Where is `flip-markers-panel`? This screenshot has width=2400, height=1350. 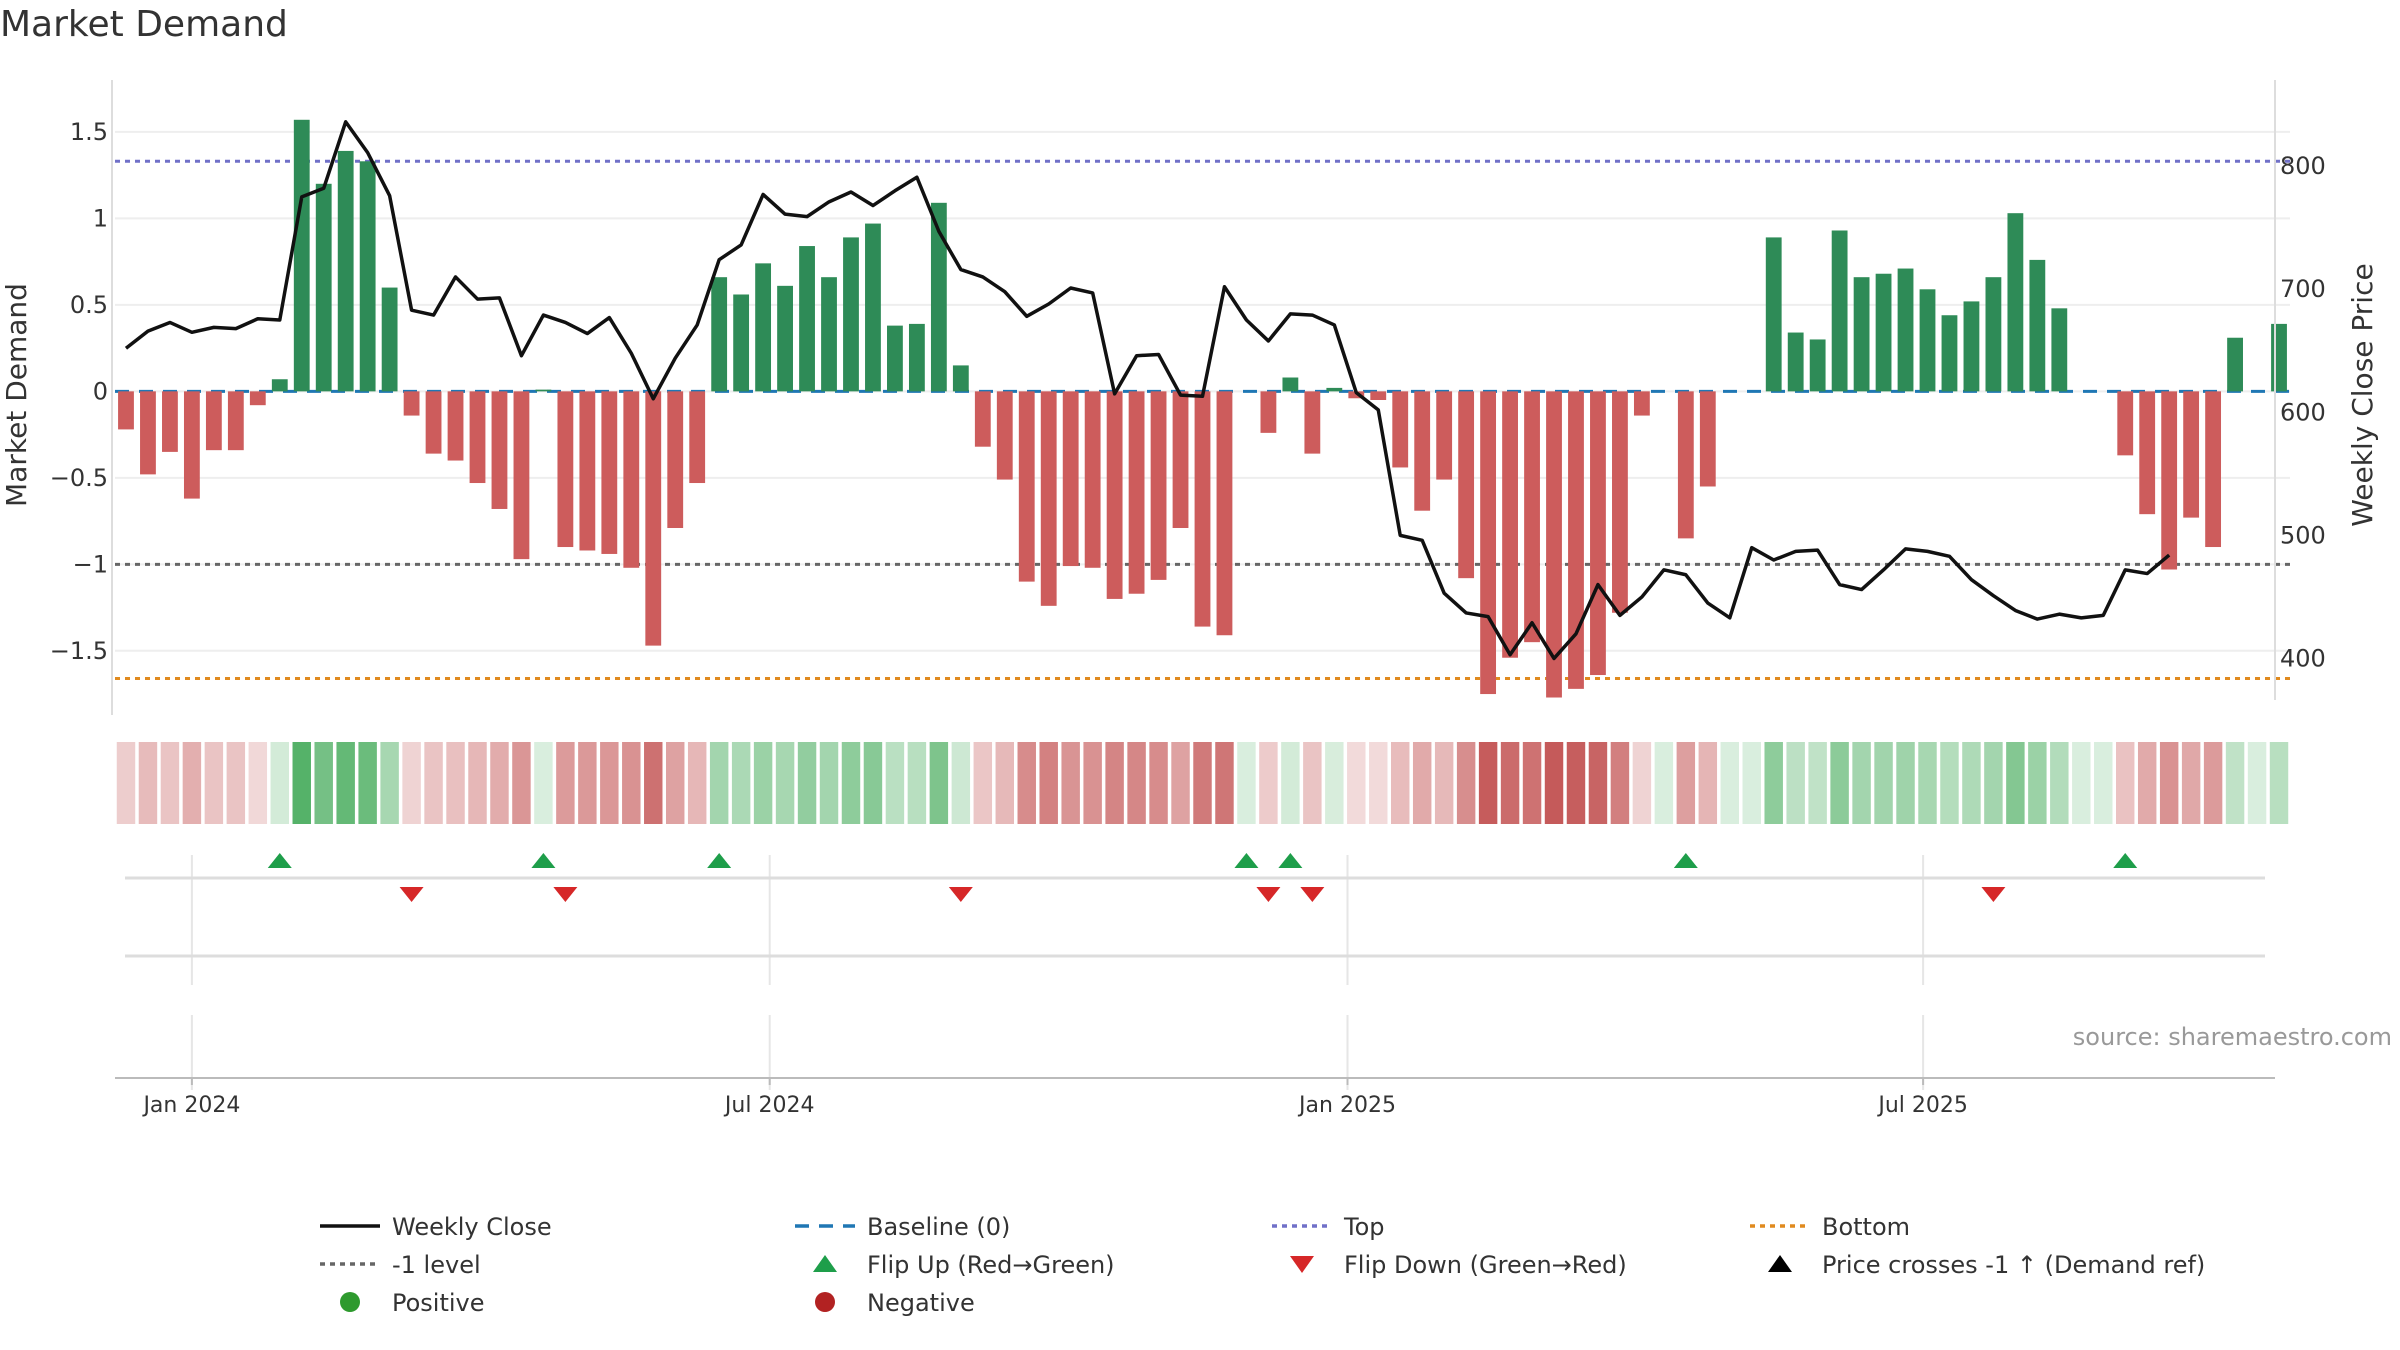
flip-markers-panel is located at coordinates (1195, 905).